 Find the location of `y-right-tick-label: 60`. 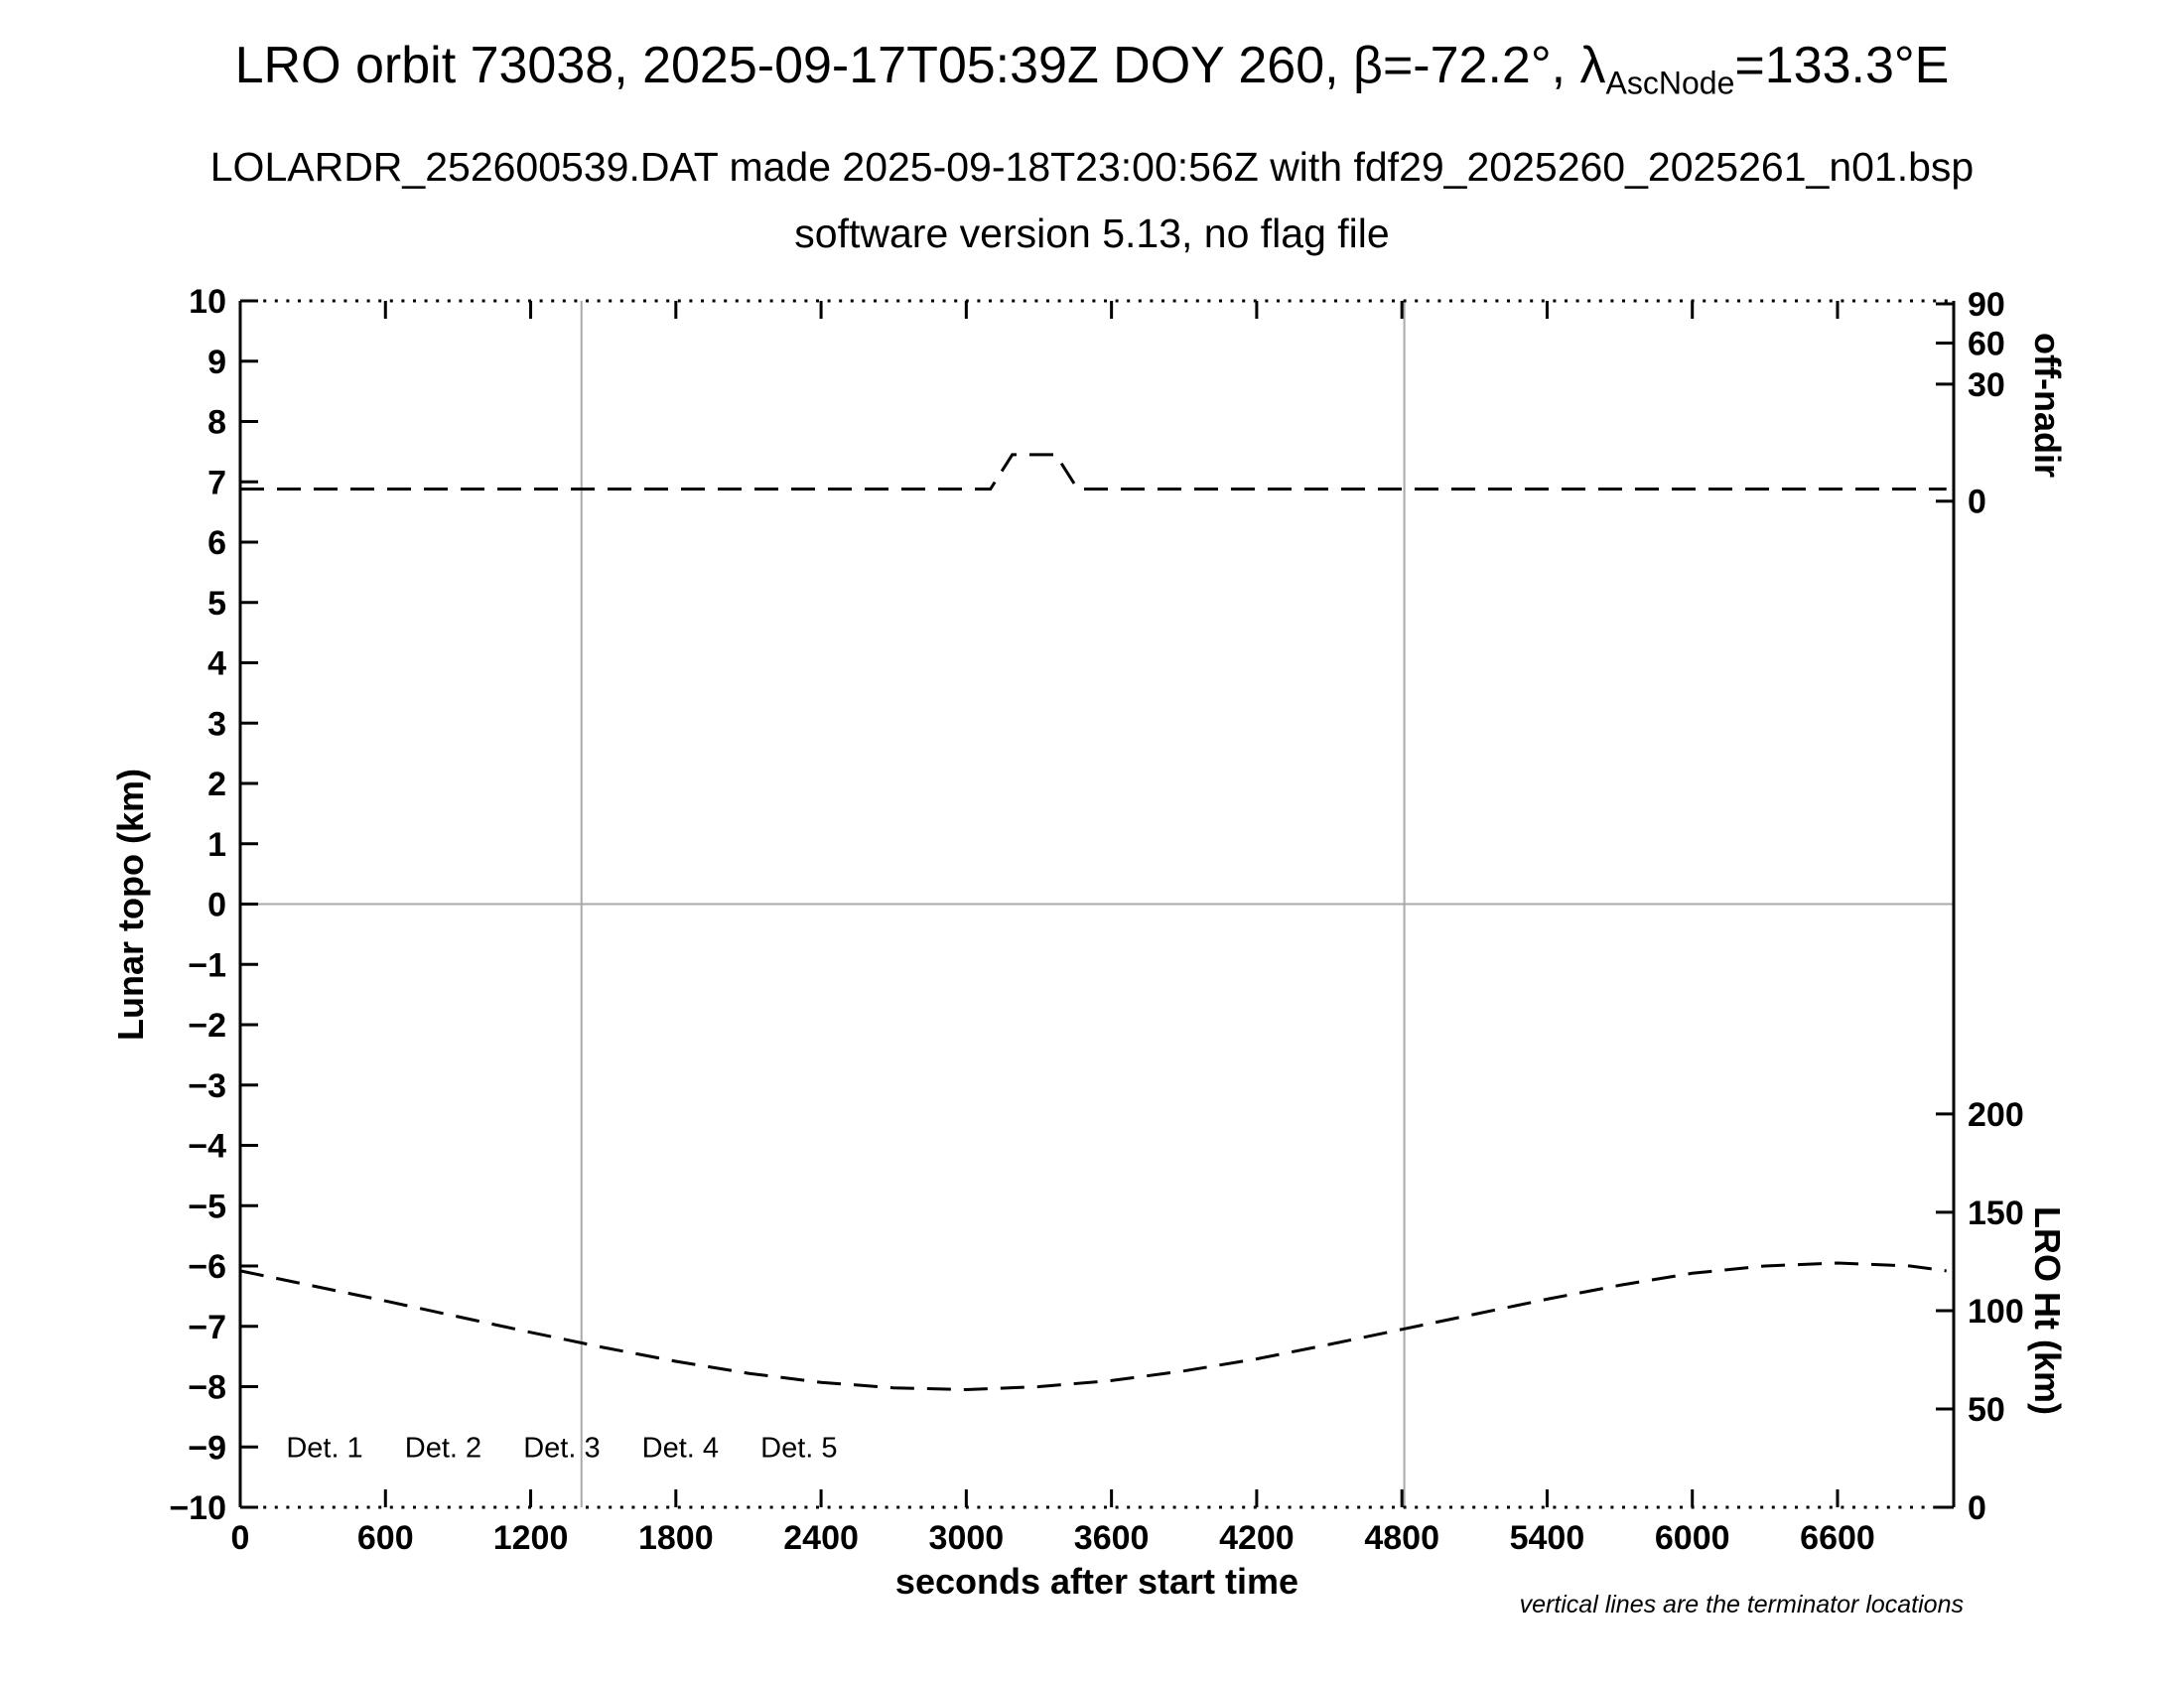

y-right-tick-label: 60 is located at coordinates (1986, 344).